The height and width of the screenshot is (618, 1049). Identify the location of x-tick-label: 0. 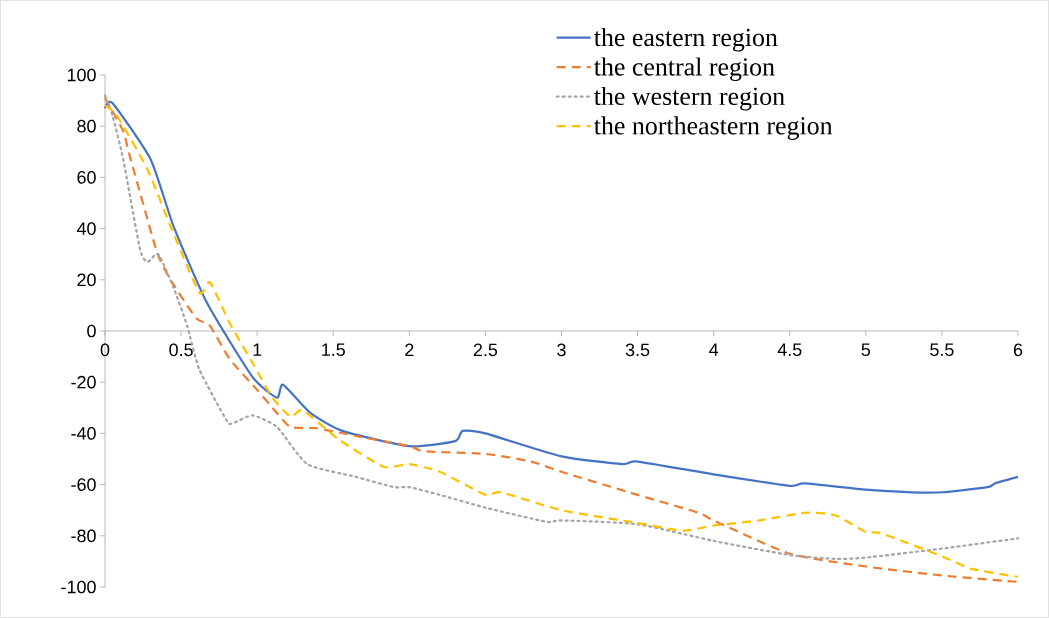
(105, 350).